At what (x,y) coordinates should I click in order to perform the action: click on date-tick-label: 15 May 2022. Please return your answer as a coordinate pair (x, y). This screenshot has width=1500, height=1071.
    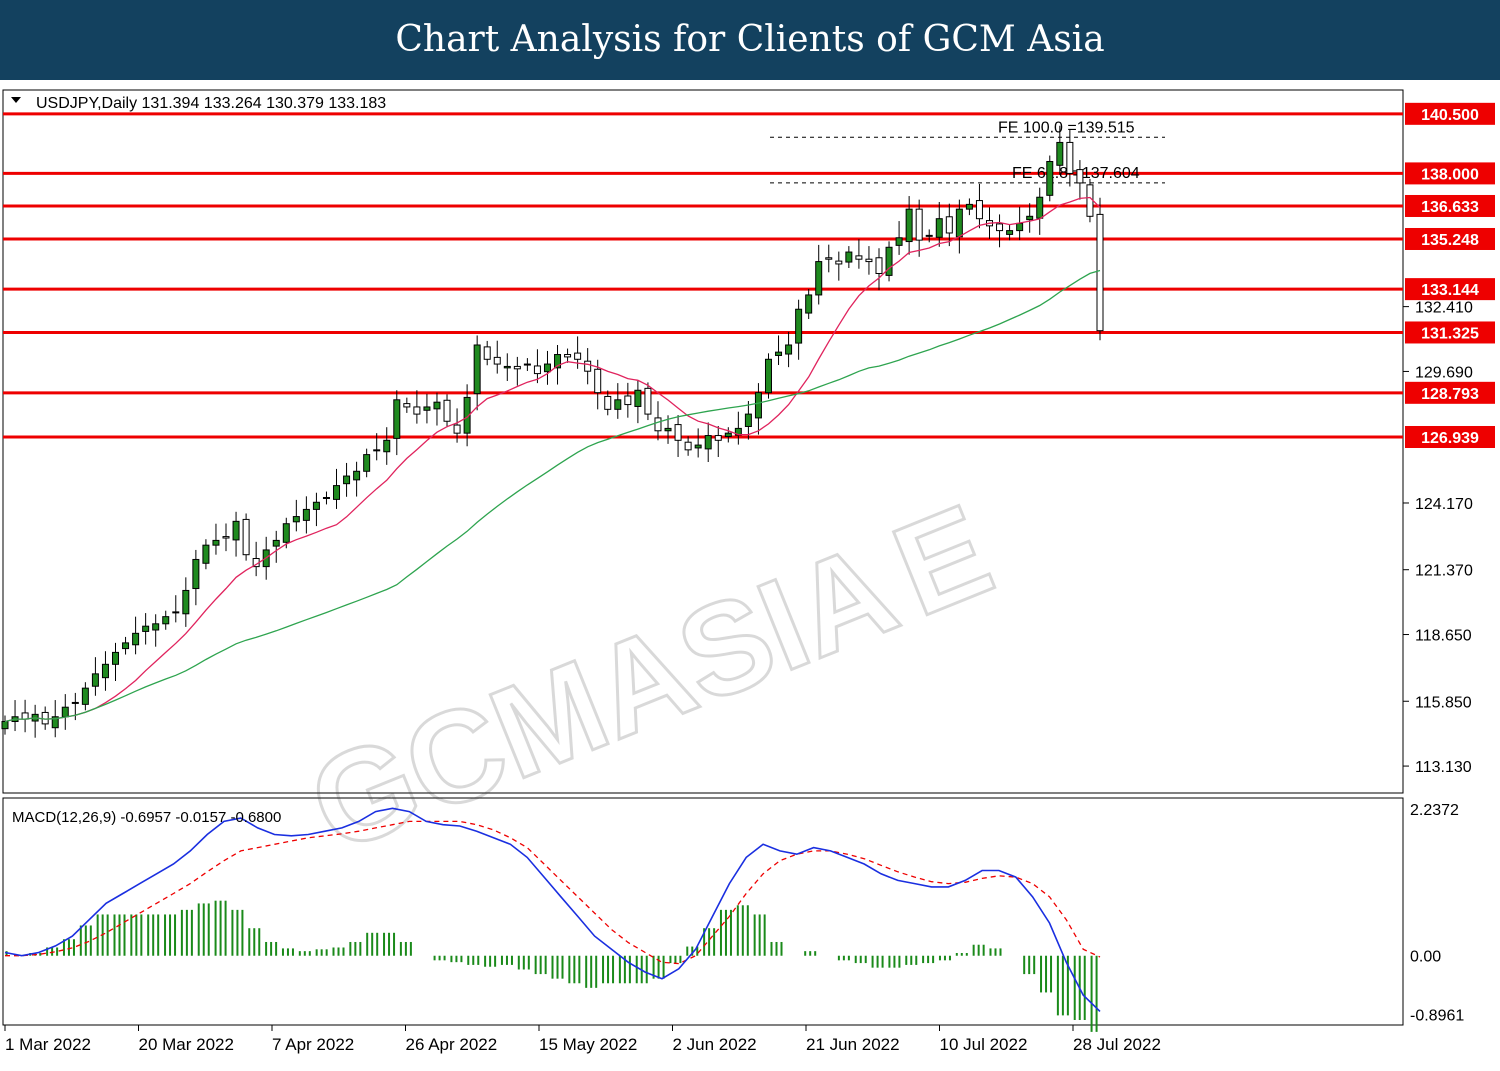
    Looking at the image, I should click on (588, 1044).